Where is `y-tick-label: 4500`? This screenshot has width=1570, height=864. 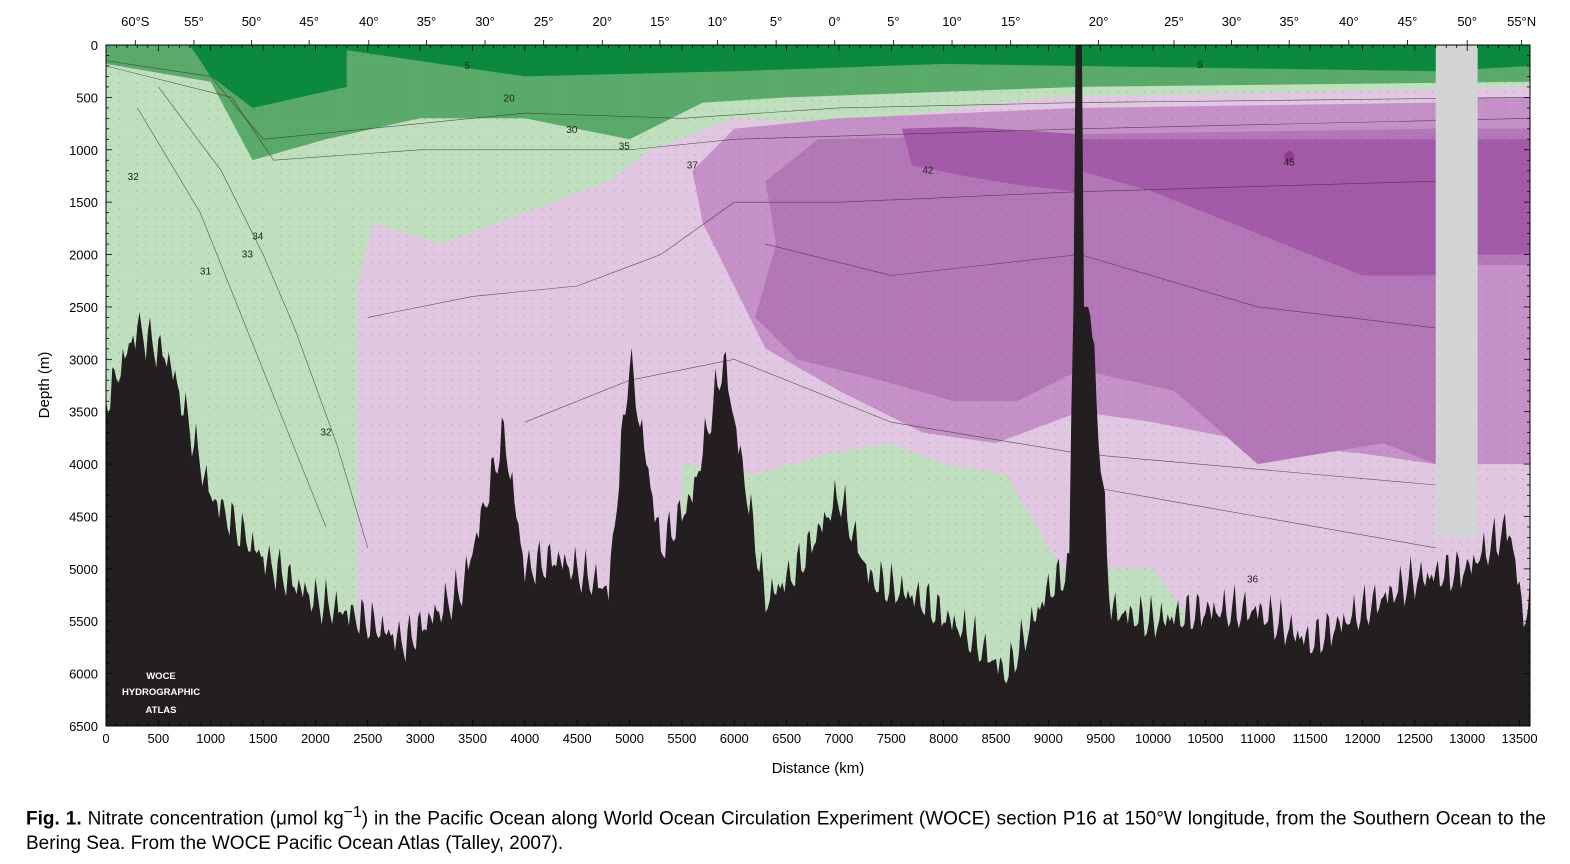
y-tick-label: 4500 is located at coordinates (83, 516).